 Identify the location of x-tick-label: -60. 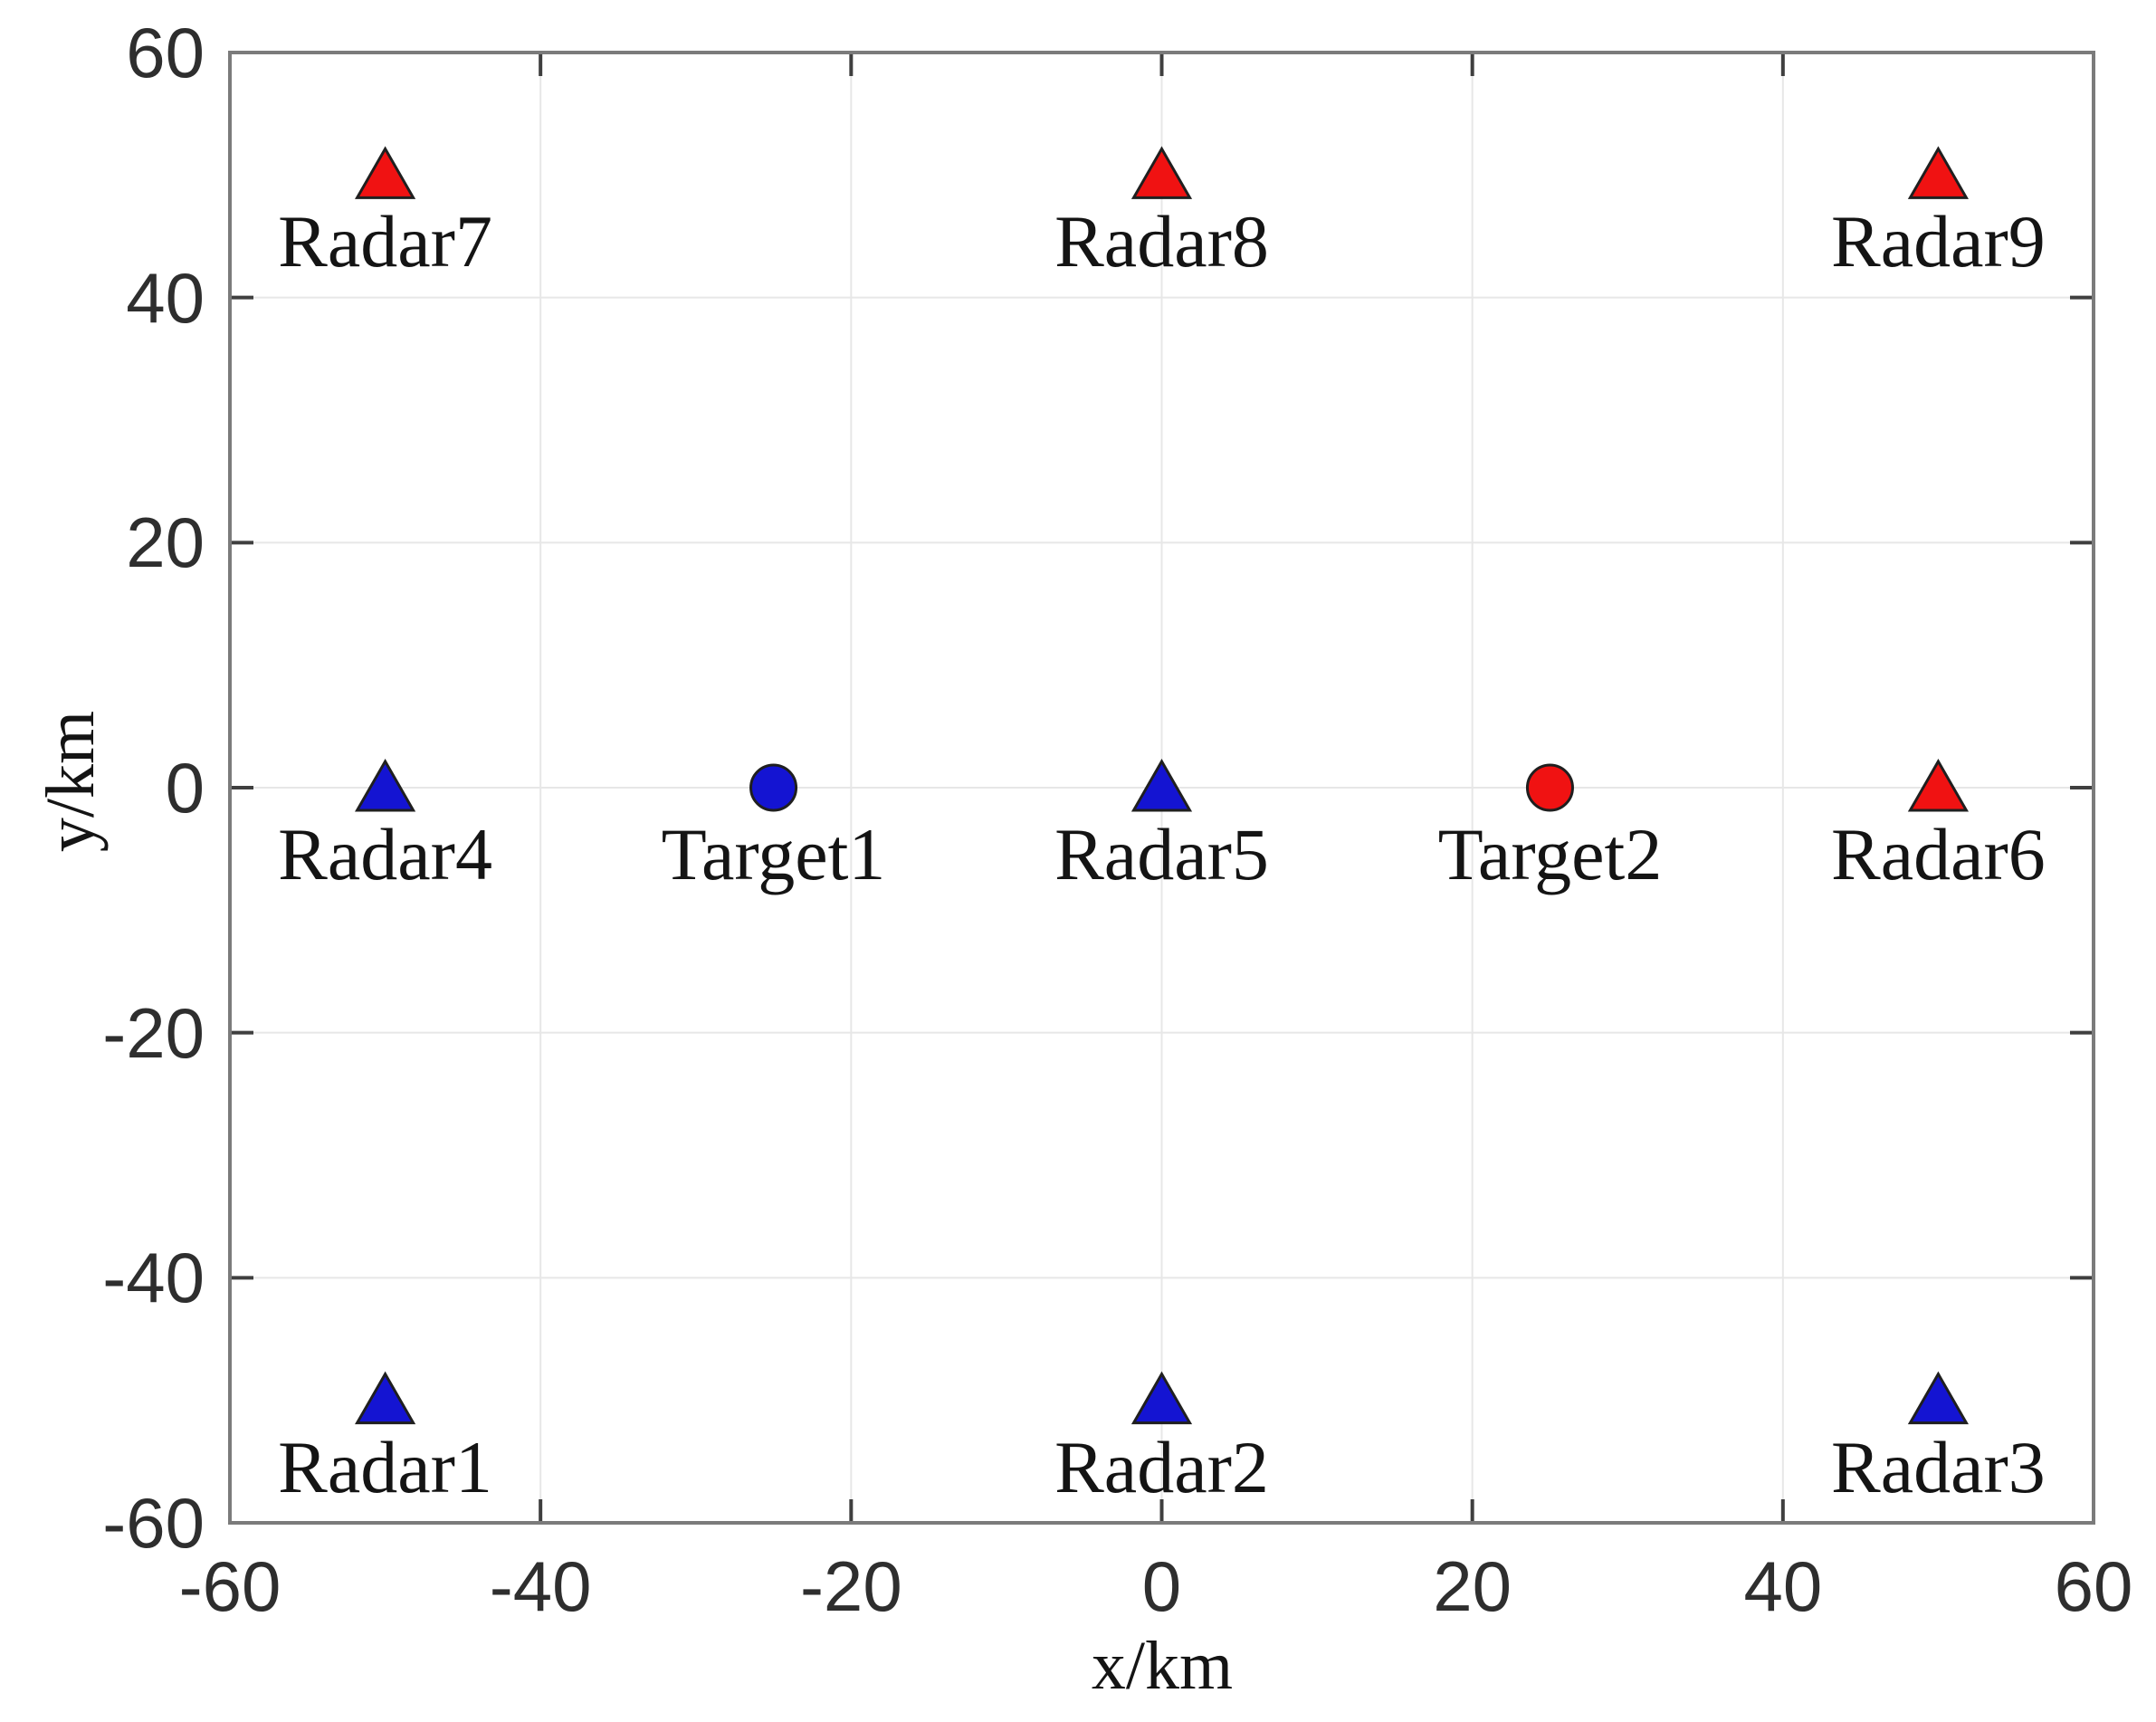
(229, 1586).